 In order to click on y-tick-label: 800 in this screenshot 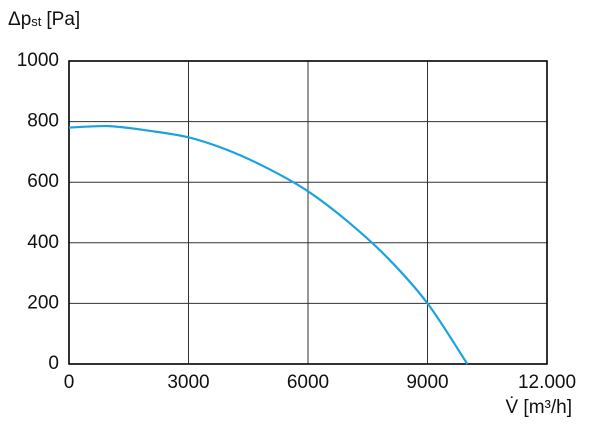, I will do `click(43, 121)`.